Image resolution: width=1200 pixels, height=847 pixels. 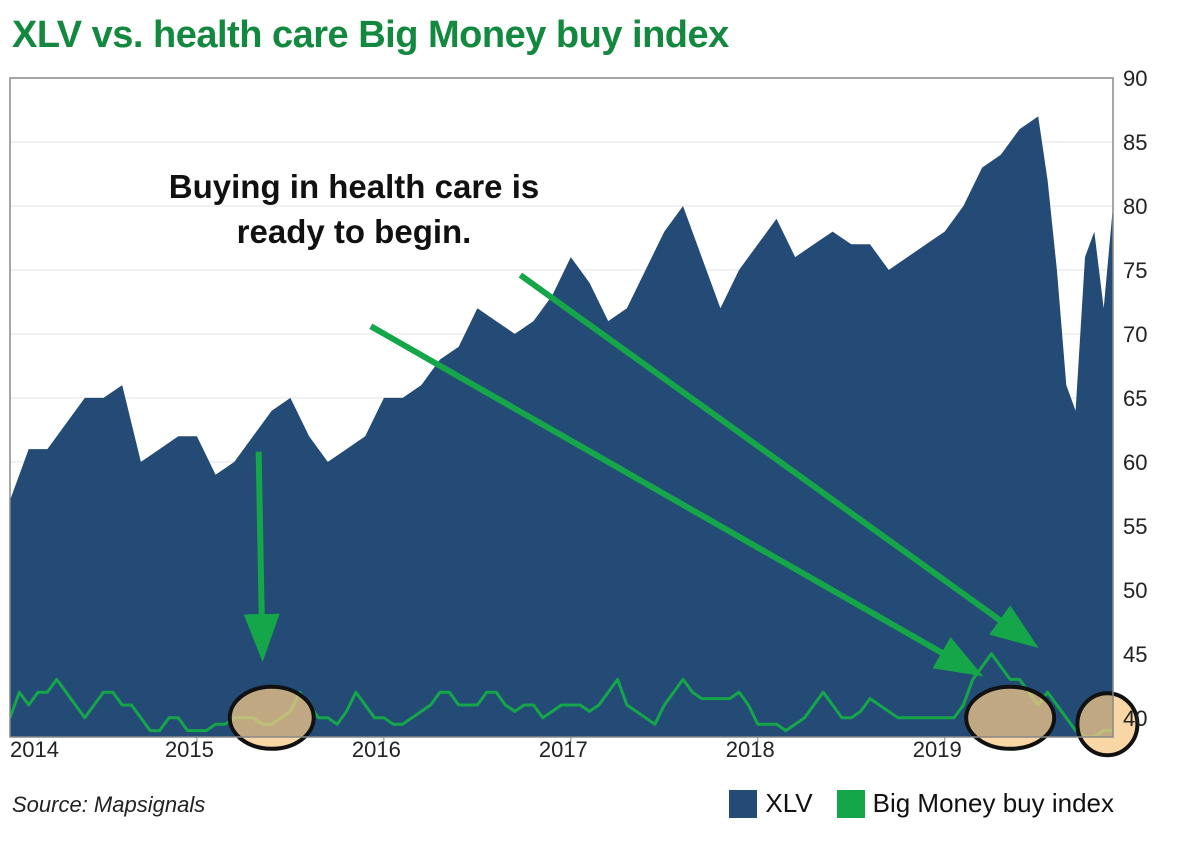 What do you see at coordinates (743, 803) in the screenshot?
I see `legend-swatch-xlv` at bounding box center [743, 803].